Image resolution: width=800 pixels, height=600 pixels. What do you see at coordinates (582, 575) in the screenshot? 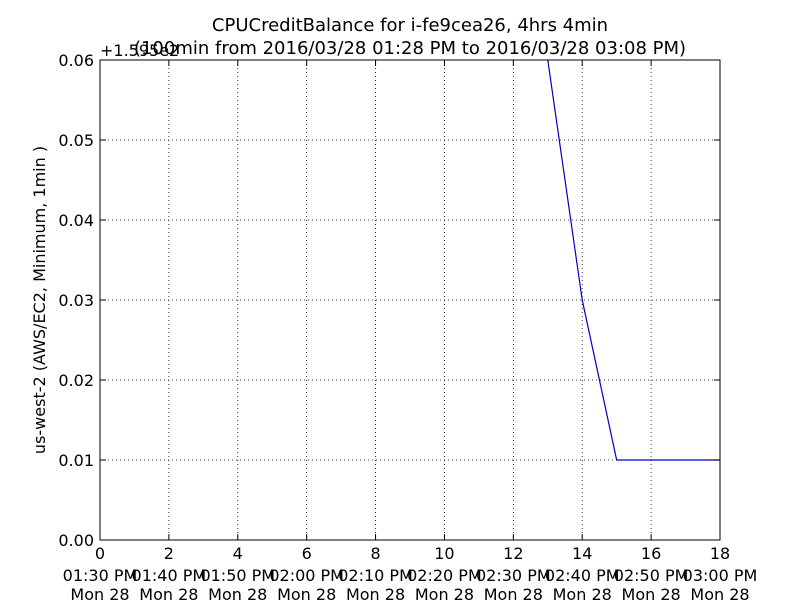
I see `x-tick-time-label: 02:40 PM` at bounding box center [582, 575].